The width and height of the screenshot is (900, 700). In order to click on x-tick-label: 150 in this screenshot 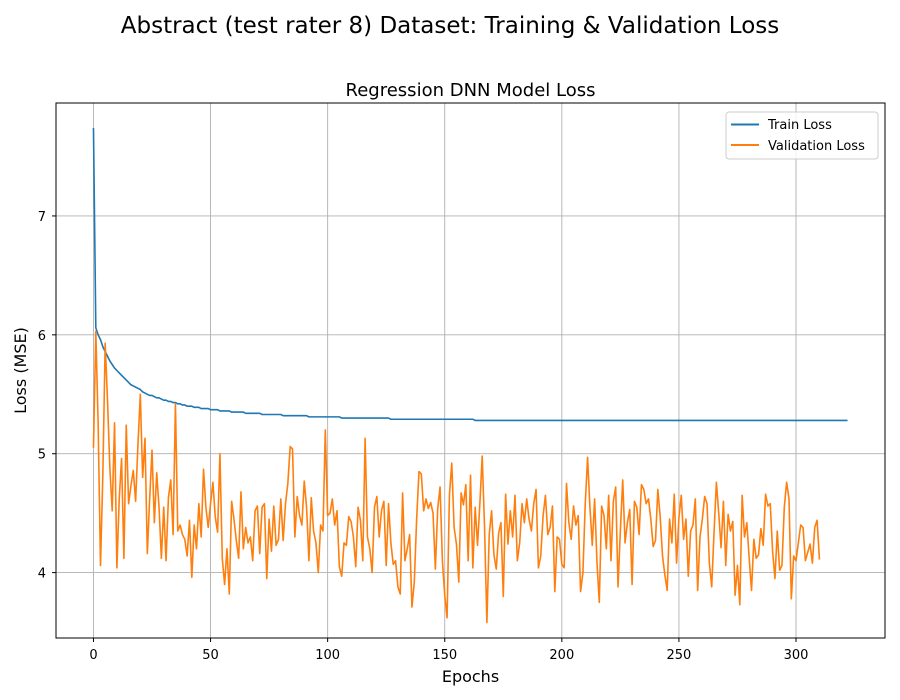, I will do `click(444, 655)`.